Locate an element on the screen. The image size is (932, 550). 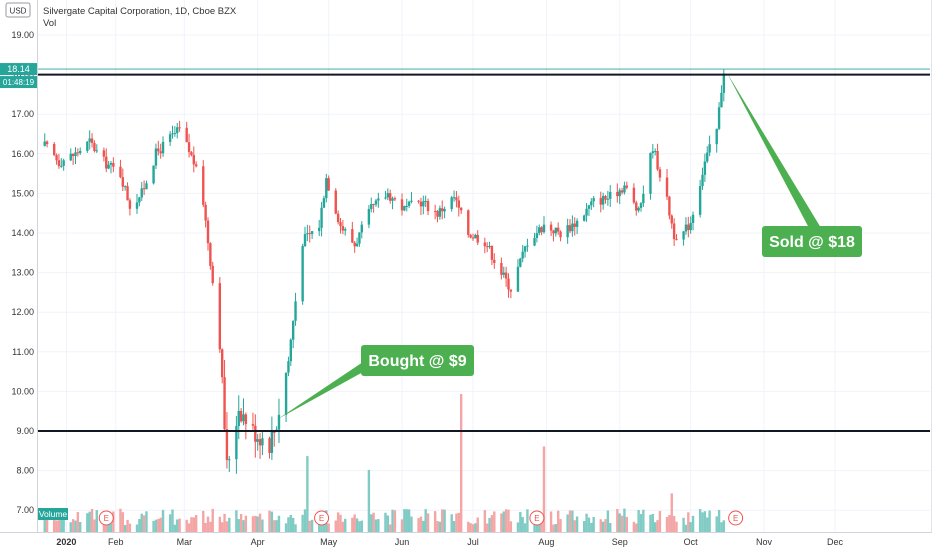
callout-text: Bought @ $9 is located at coordinates (417, 361).